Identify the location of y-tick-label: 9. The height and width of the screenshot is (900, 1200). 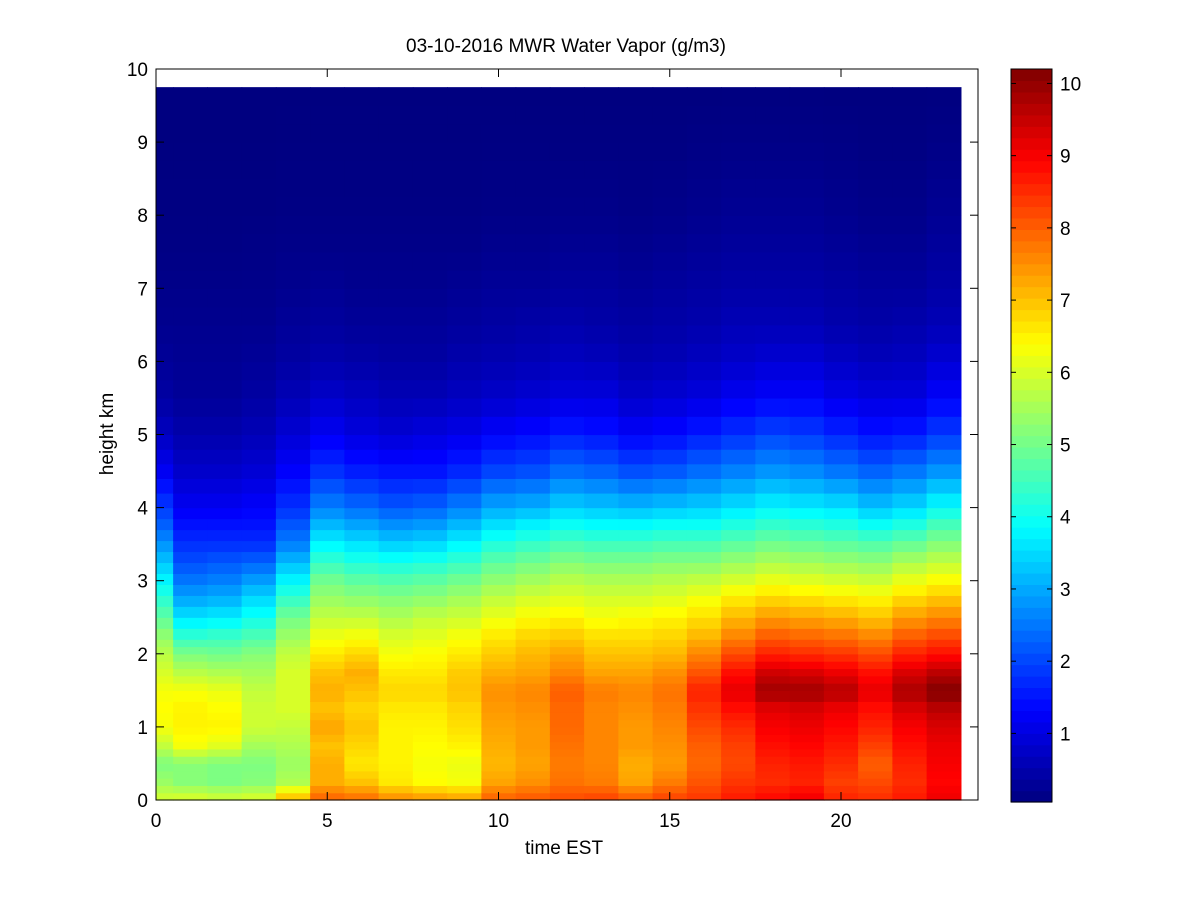
(142, 143).